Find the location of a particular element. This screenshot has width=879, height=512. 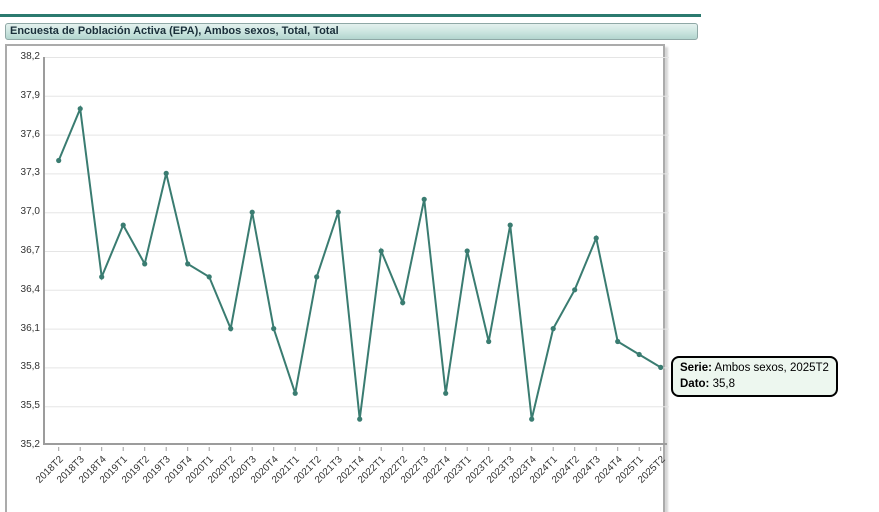

x-axis-label: 2023T2 is located at coordinates (479, 470).